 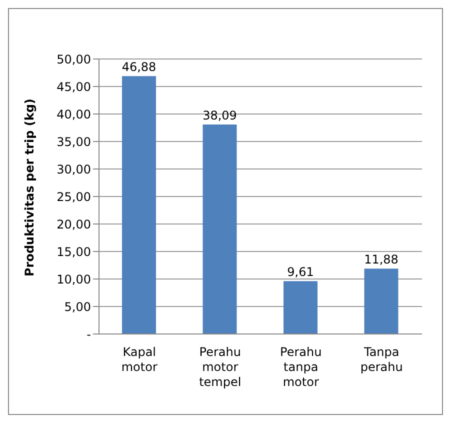 I want to click on x-tick-label: Perahu motor tempel, so click(x=220, y=367).